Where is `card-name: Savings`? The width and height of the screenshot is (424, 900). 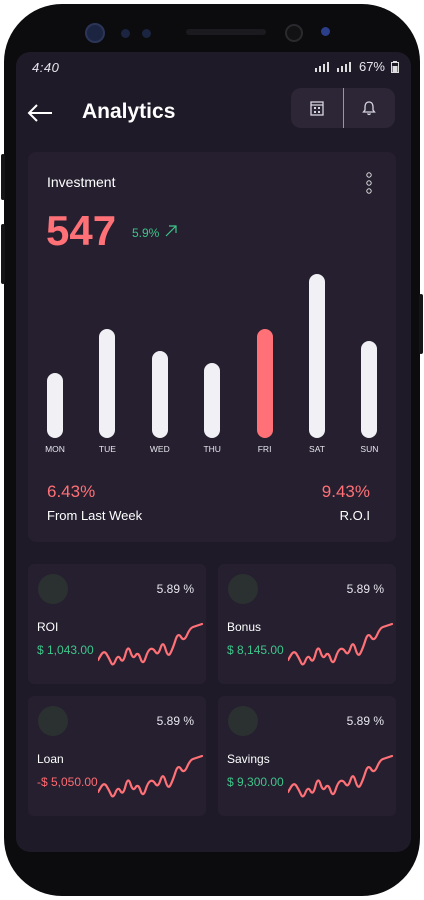 card-name: Savings is located at coordinates (248, 759).